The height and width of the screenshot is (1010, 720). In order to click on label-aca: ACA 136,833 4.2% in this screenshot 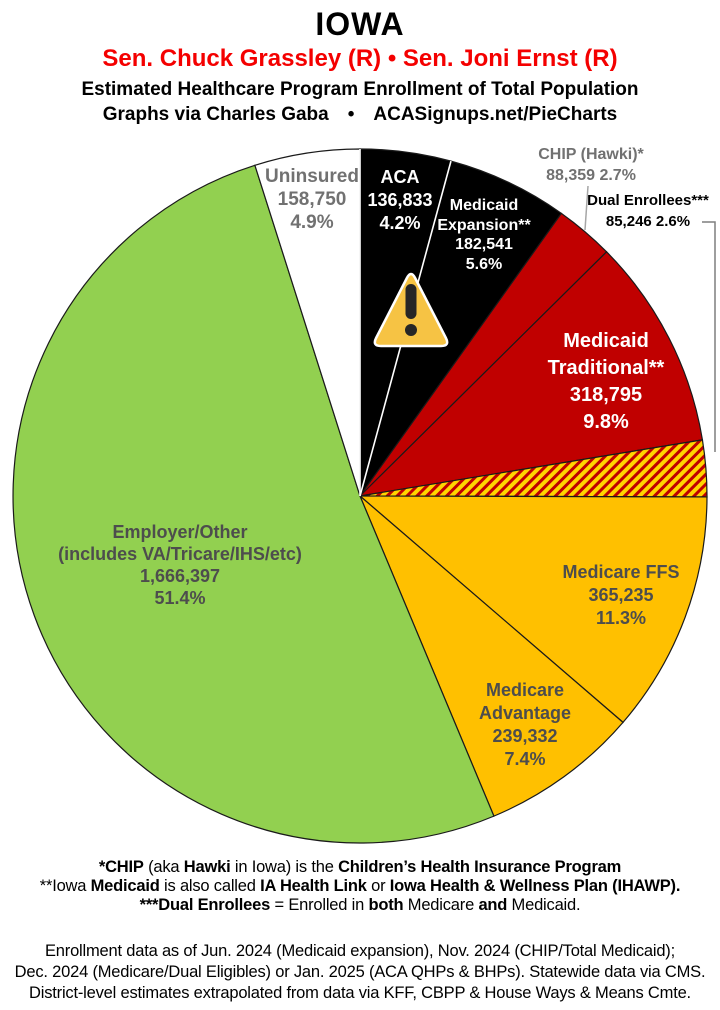, I will do `click(400, 200)`.